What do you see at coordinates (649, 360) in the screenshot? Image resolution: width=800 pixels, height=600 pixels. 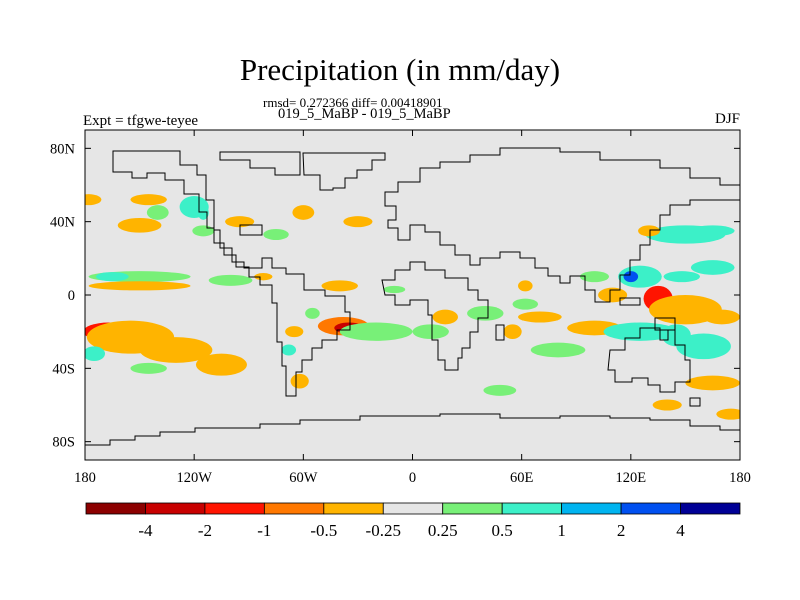 I see `coastline-australia` at bounding box center [649, 360].